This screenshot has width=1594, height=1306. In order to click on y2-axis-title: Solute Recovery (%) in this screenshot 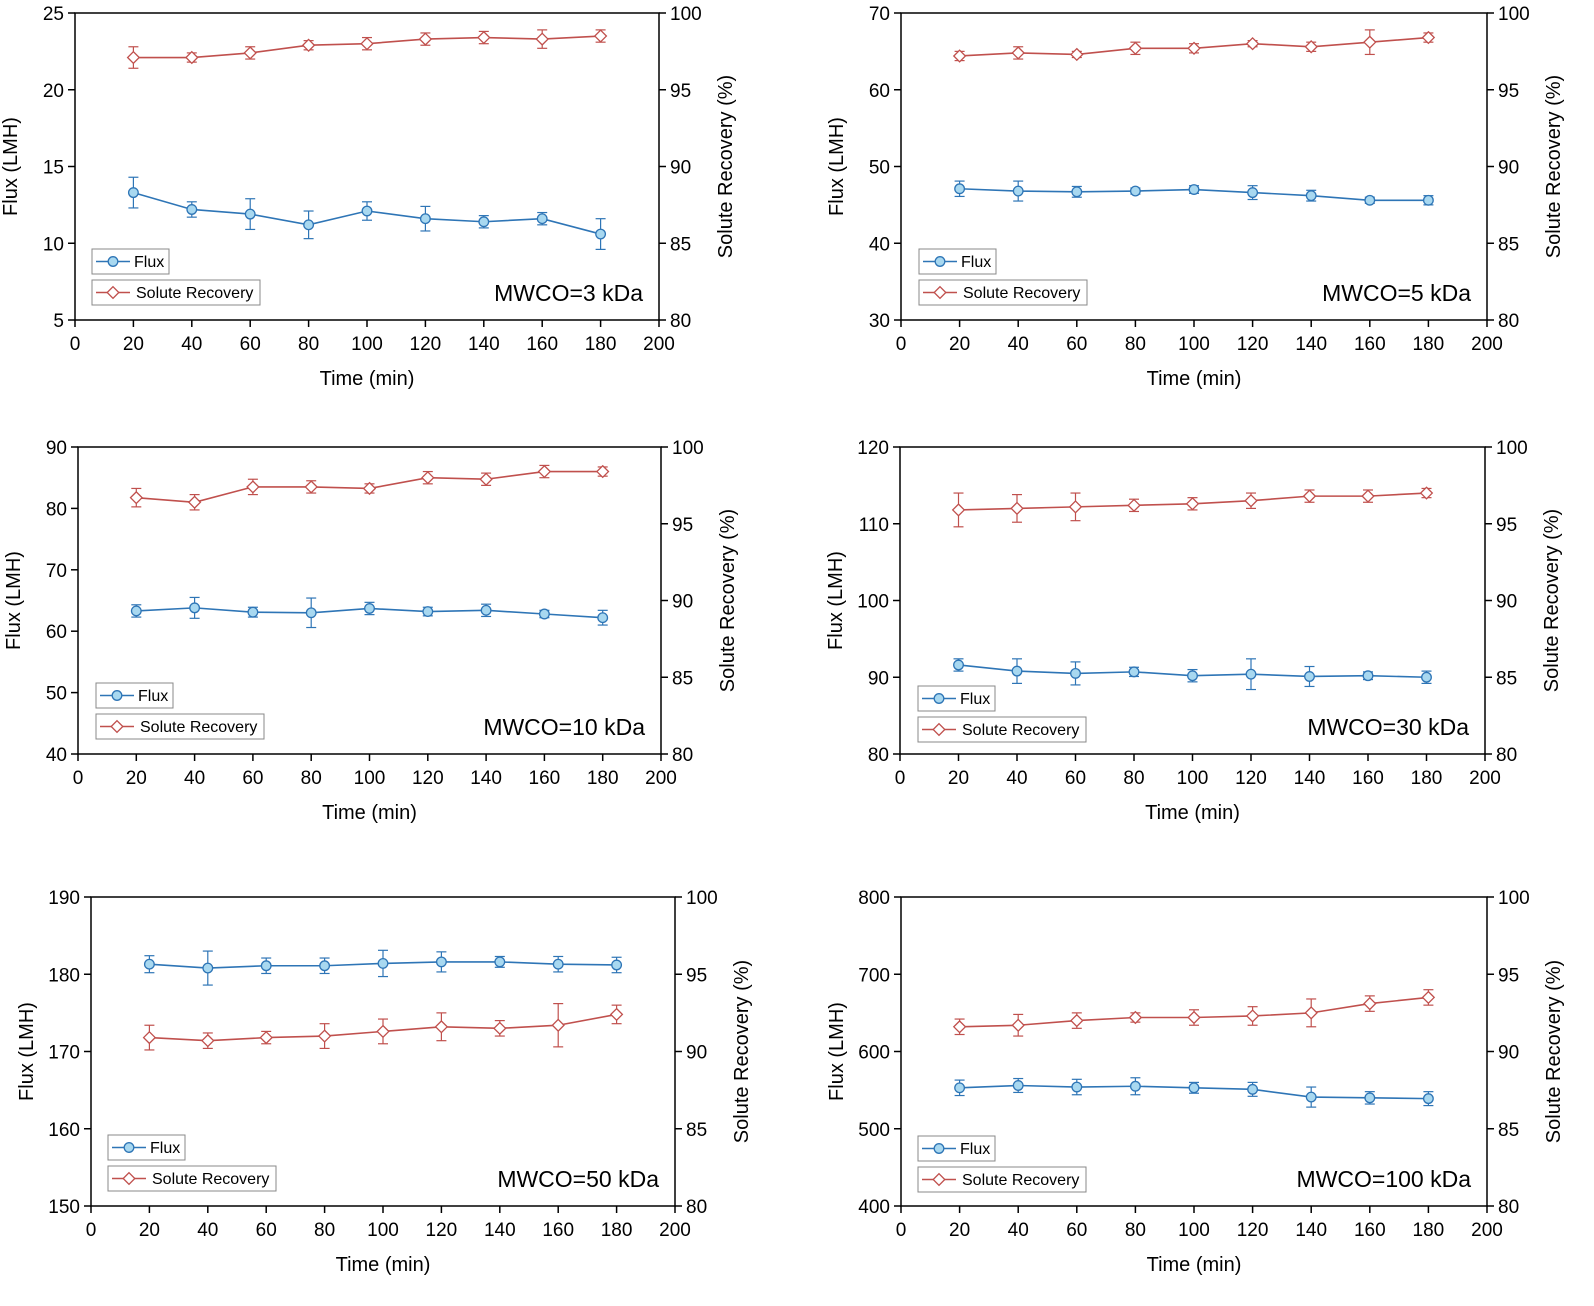, I will do `click(742, 1051)`.